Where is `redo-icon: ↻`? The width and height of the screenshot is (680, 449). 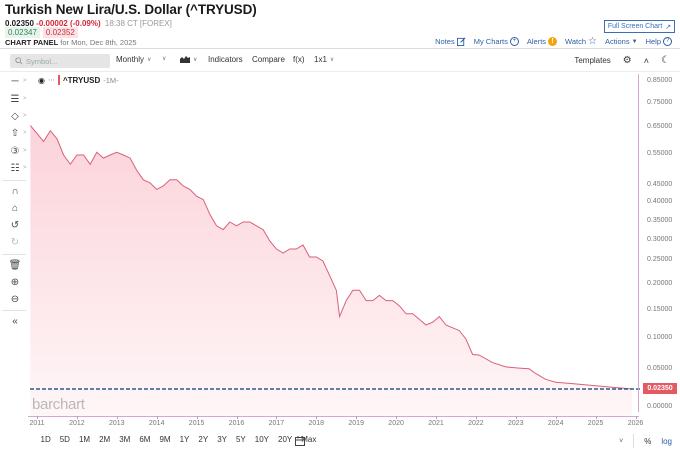
redo-icon: ↻ is located at coordinates (15, 242).